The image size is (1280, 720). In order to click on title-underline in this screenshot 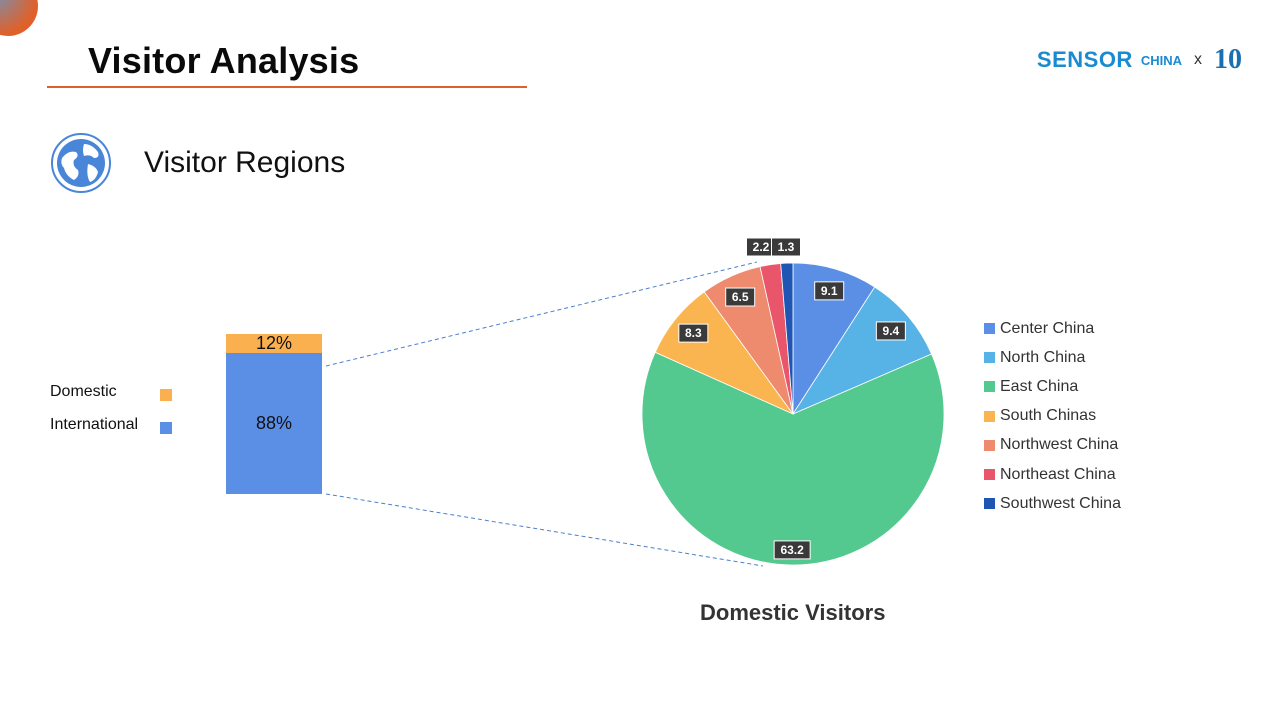, I will do `click(287, 87)`.